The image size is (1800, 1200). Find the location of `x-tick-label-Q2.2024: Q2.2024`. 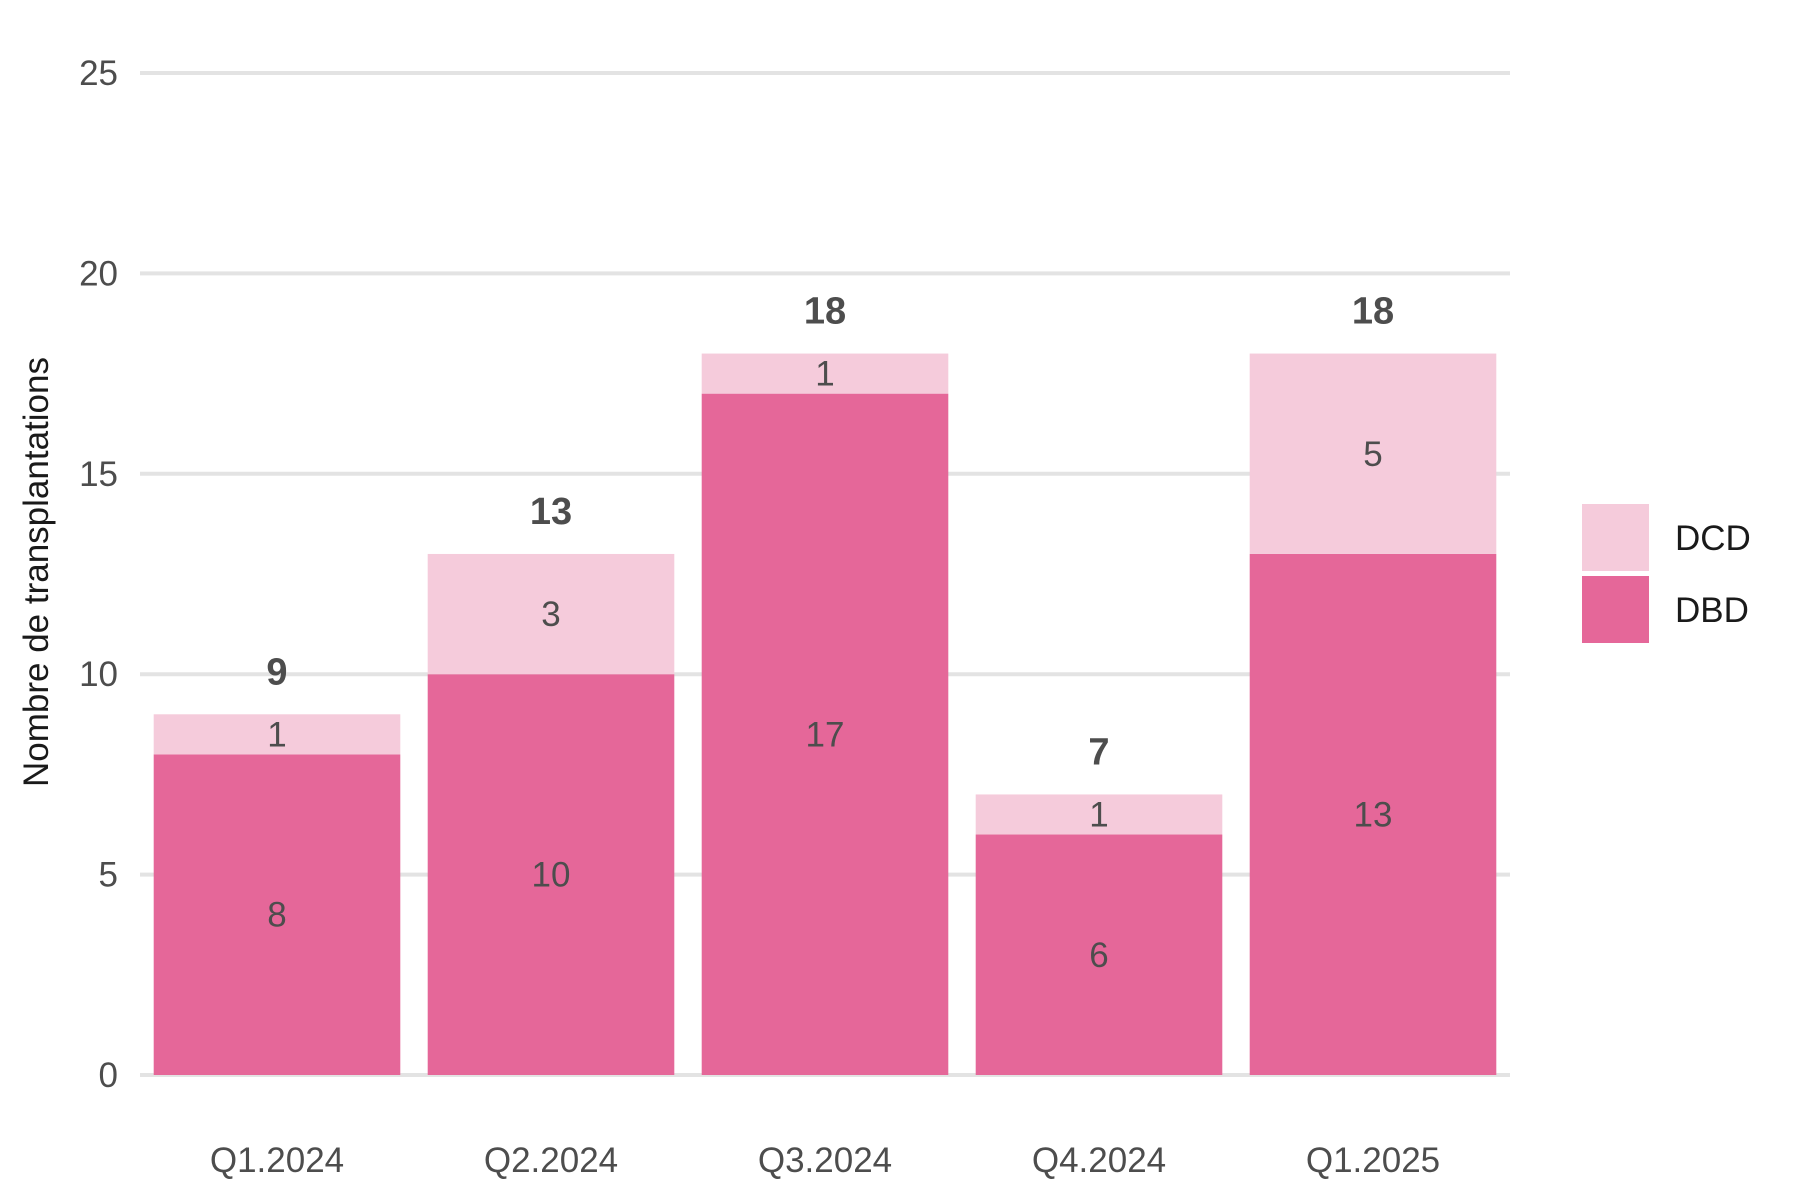

x-tick-label-Q2.2024: Q2.2024 is located at coordinates (551, 1160).